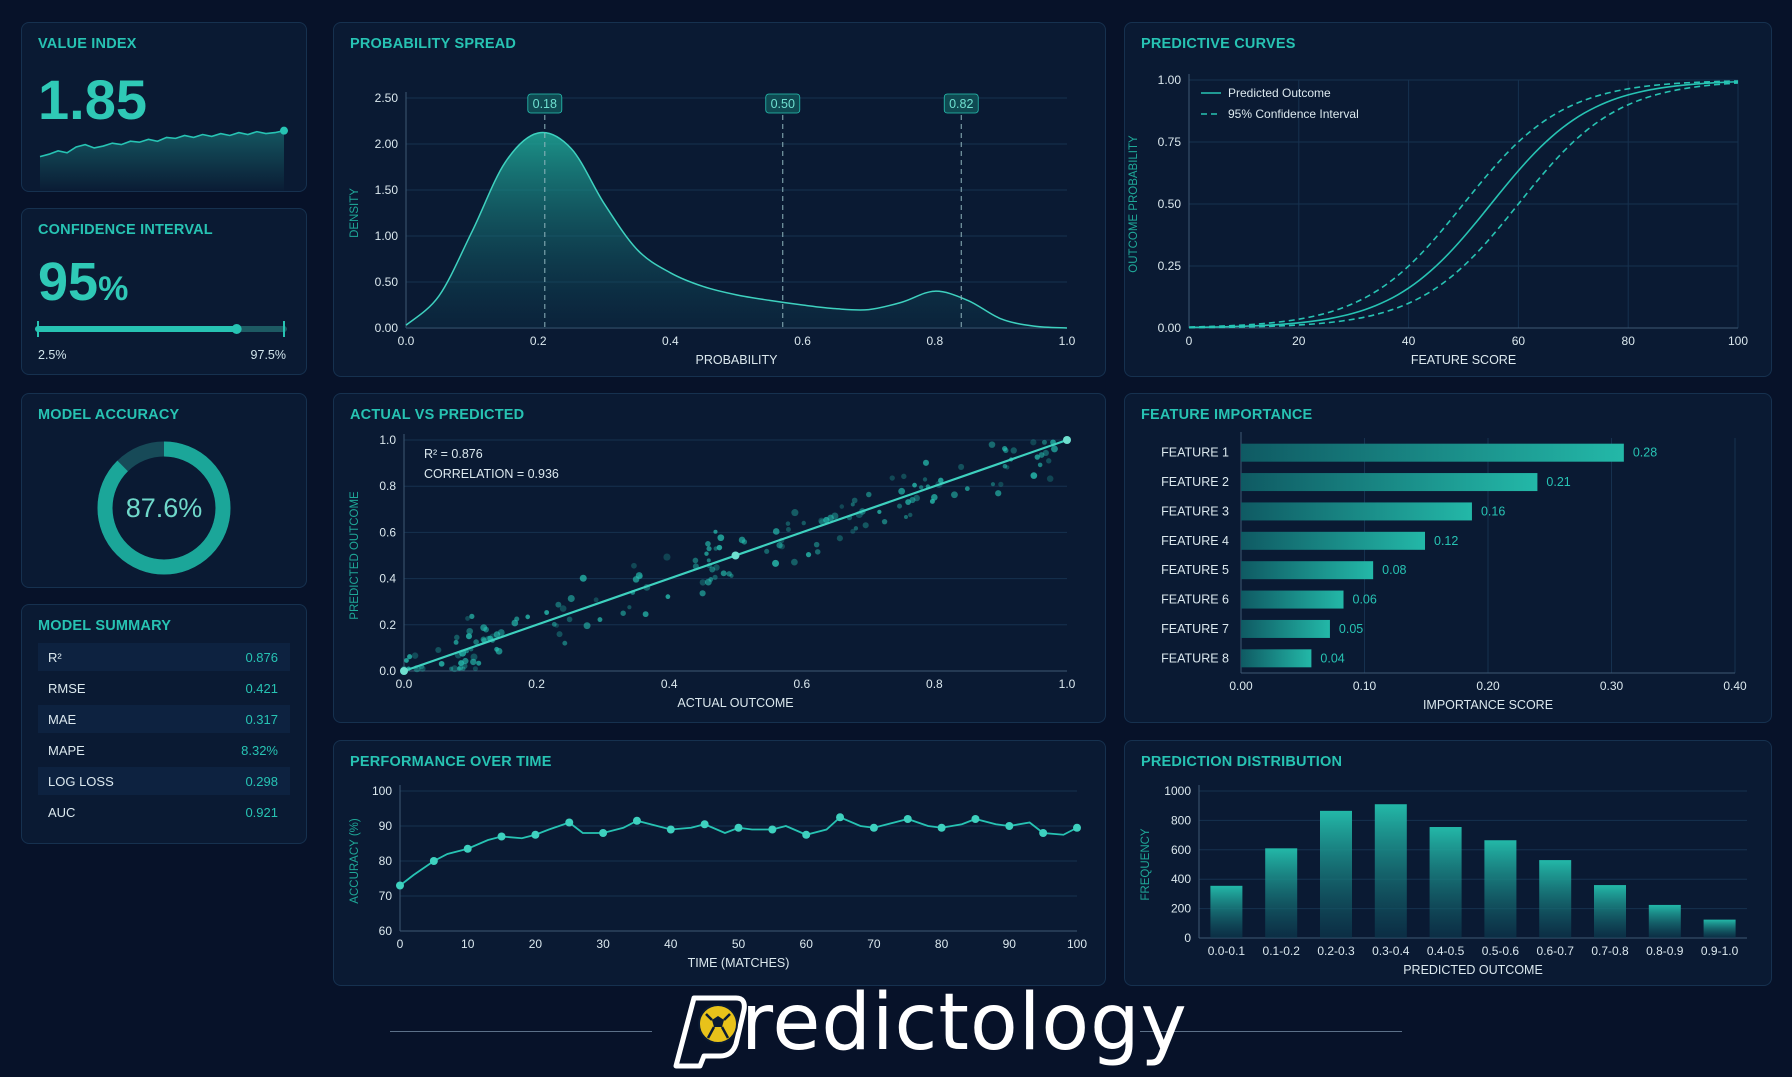 The height and width of the screenshot is (1077, 1792). I want to click on marker-label: 0.82, so click(961, 104).